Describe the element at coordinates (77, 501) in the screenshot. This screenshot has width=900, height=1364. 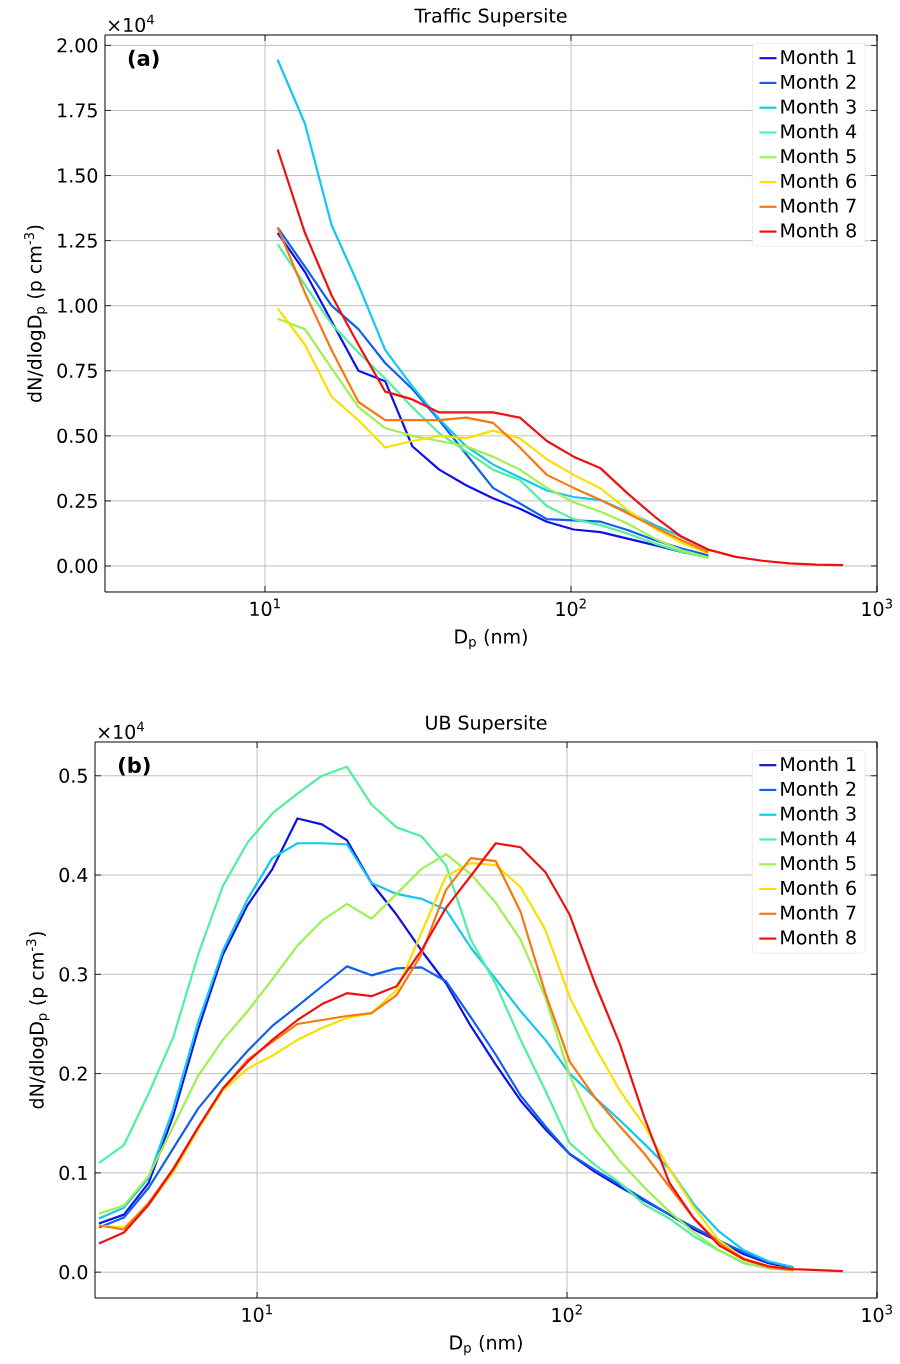
I see `y-tick-label: 0.25` at that location.